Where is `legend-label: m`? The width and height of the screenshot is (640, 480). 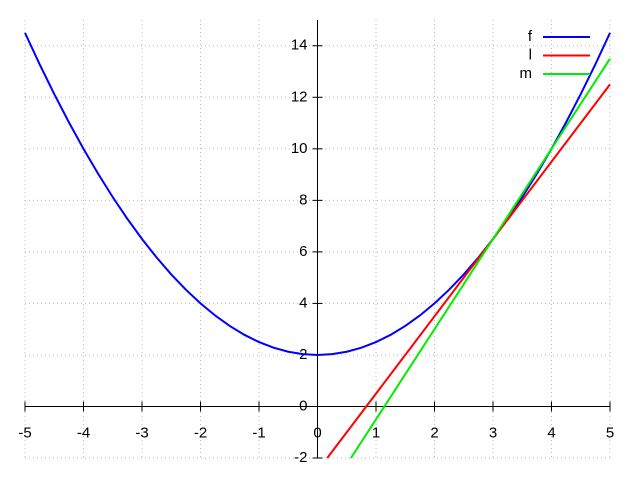
legend-label: m is located at coordinates (526, 73).